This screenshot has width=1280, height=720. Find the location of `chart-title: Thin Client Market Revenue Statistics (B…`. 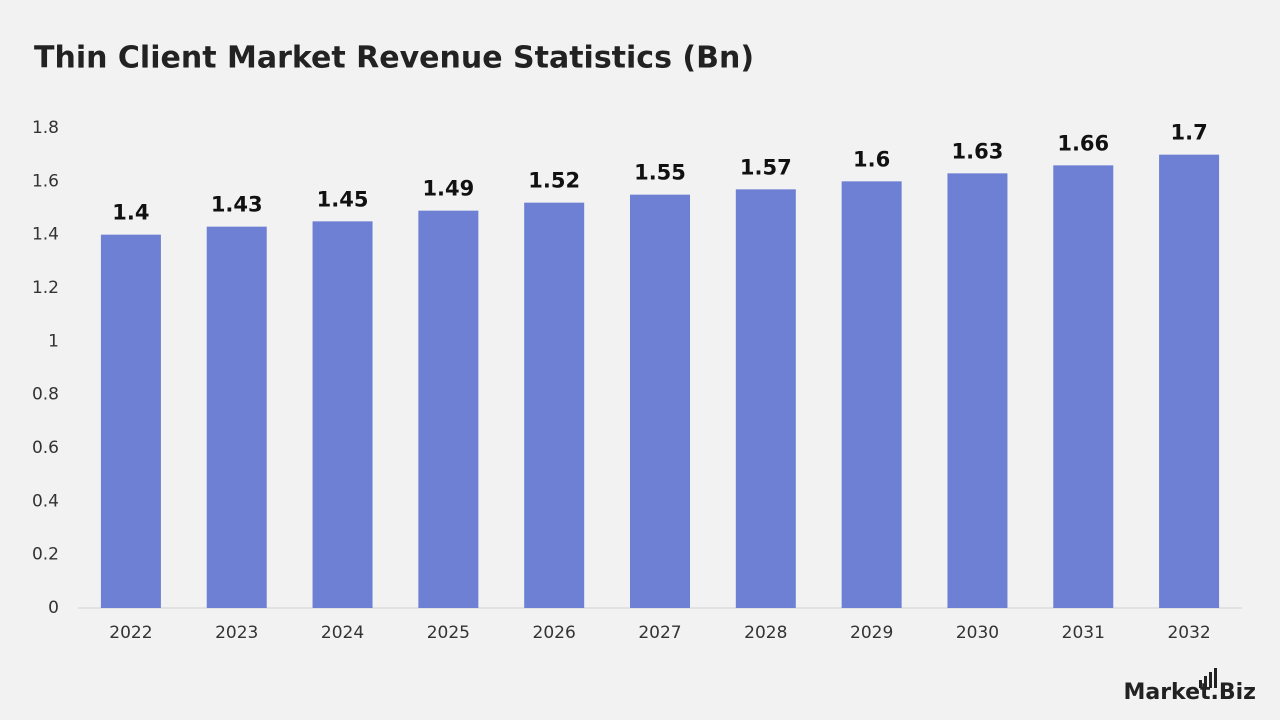

chart-title: Thin Client Market Revenue Statistics (B… is located at coordinates (394, 58).